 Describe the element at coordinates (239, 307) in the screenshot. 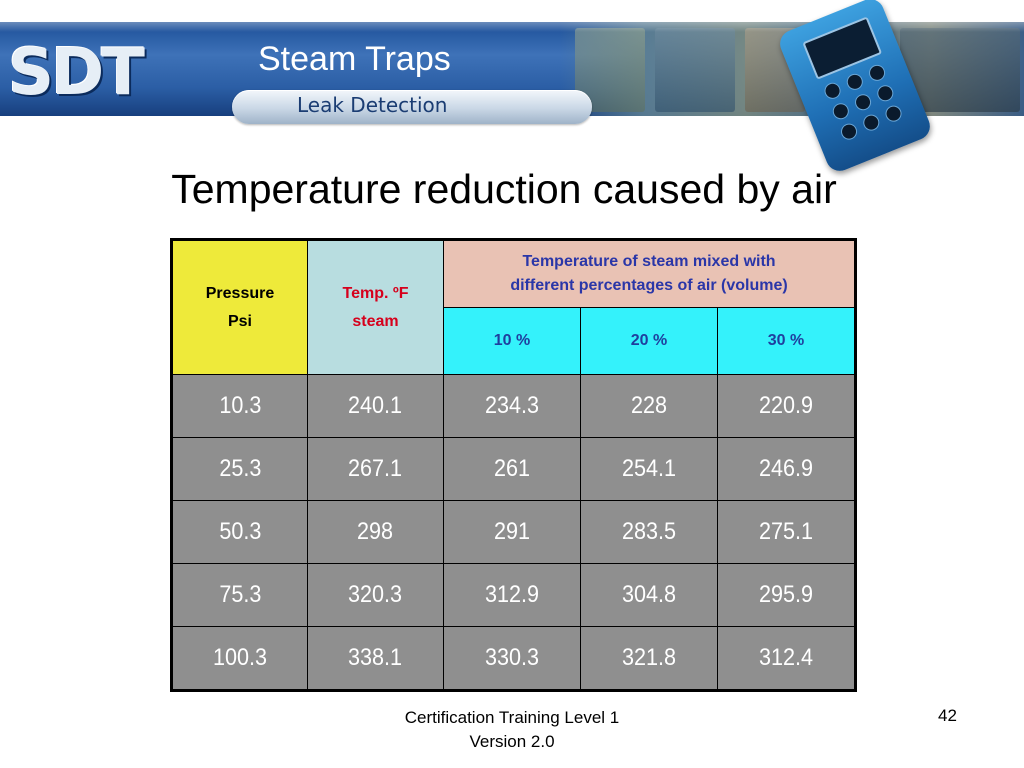

I see `header-pressure: Pressure Psi` at that location.